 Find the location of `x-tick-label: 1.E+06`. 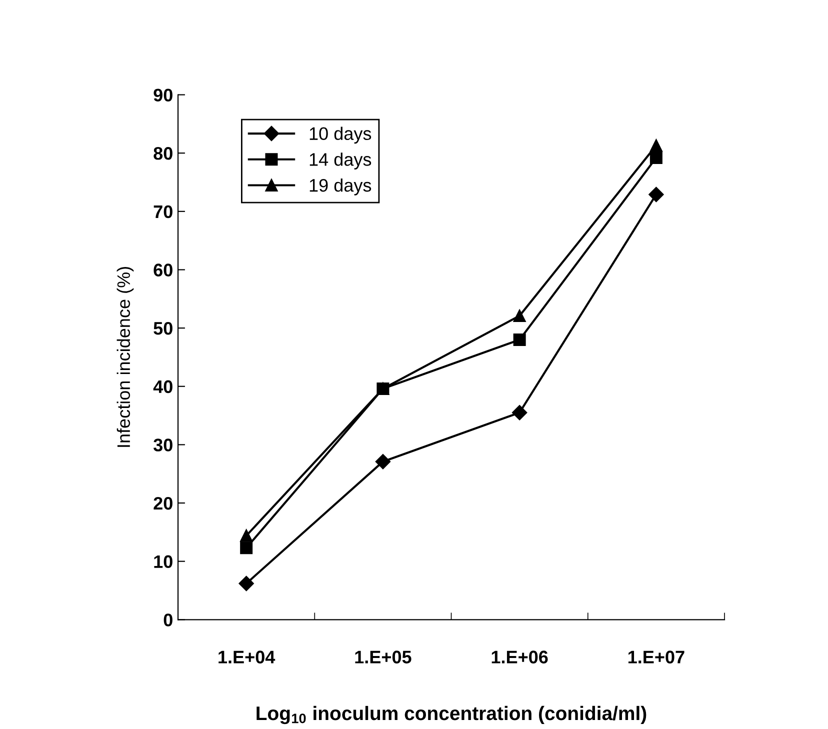

x-tick-label: 1.E+06 is located at coordinates (520, 657).